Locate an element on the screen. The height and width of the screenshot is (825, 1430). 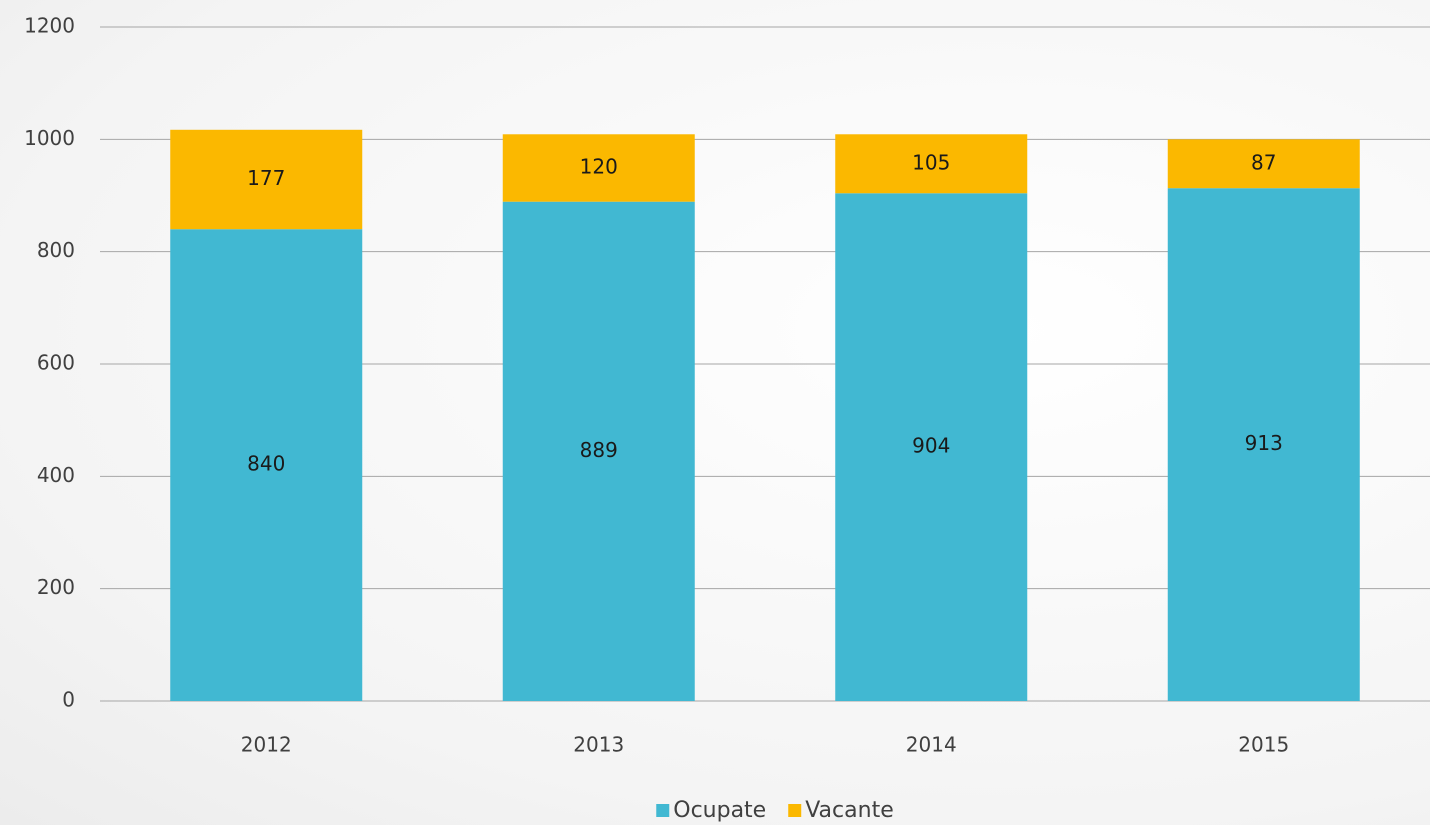
x-tick-label: 2015 is located at coordinates (1263, 745).